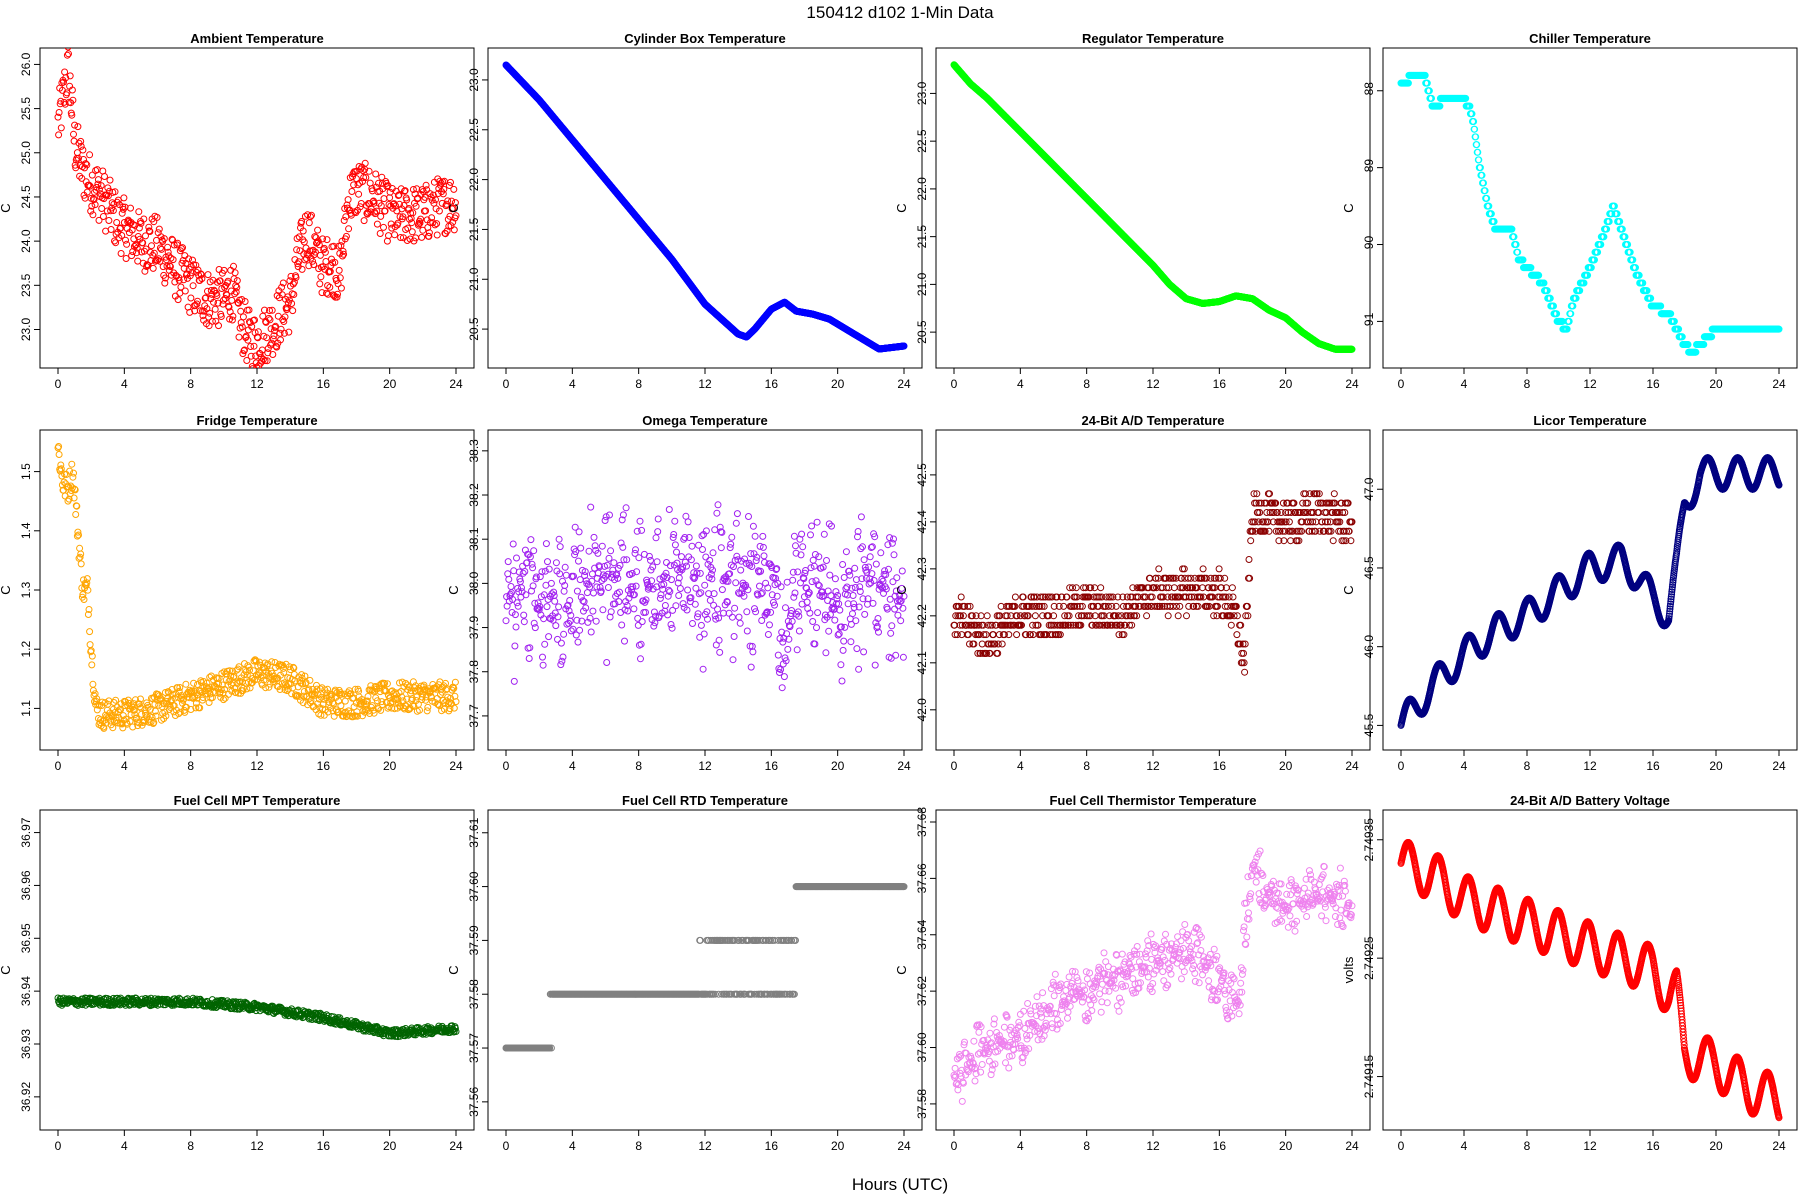  I want to click on y-tick-label: 20.5, so click(474, 329).